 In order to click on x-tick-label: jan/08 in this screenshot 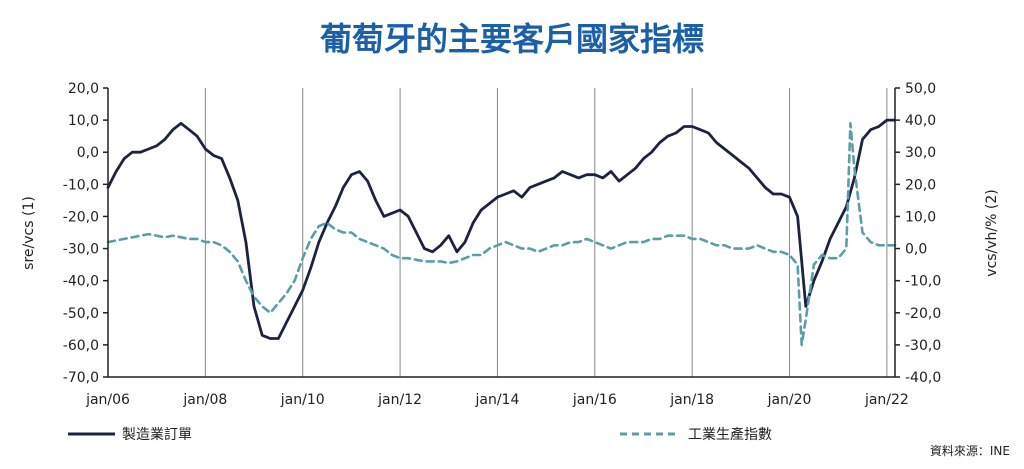, I will do `click(204, 400)`.